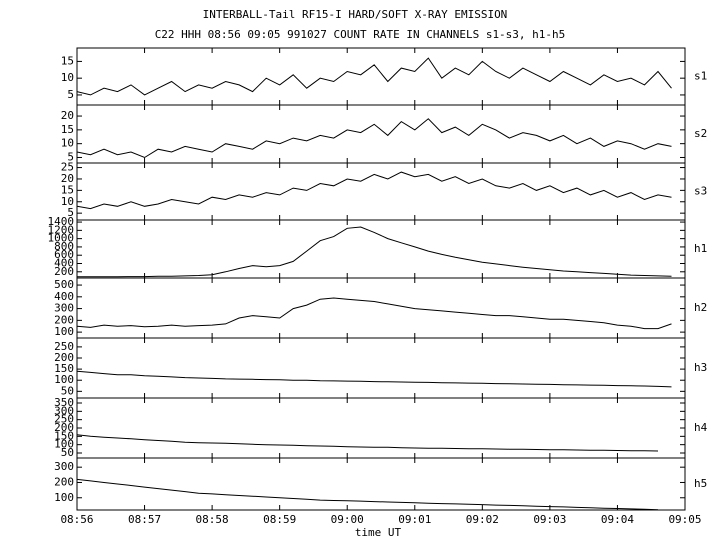 The image size is (720, 550). Describe the element at coordinates (212, 519) in the screenshot. I see `x-tick-label: 08:58` at that location.